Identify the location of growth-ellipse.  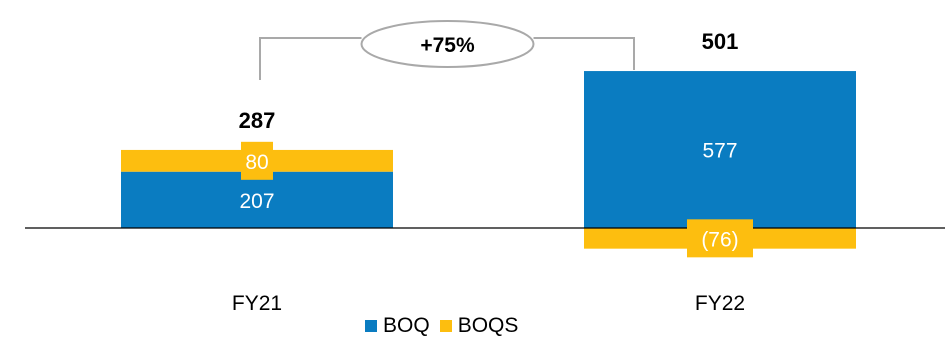
(447, 44).